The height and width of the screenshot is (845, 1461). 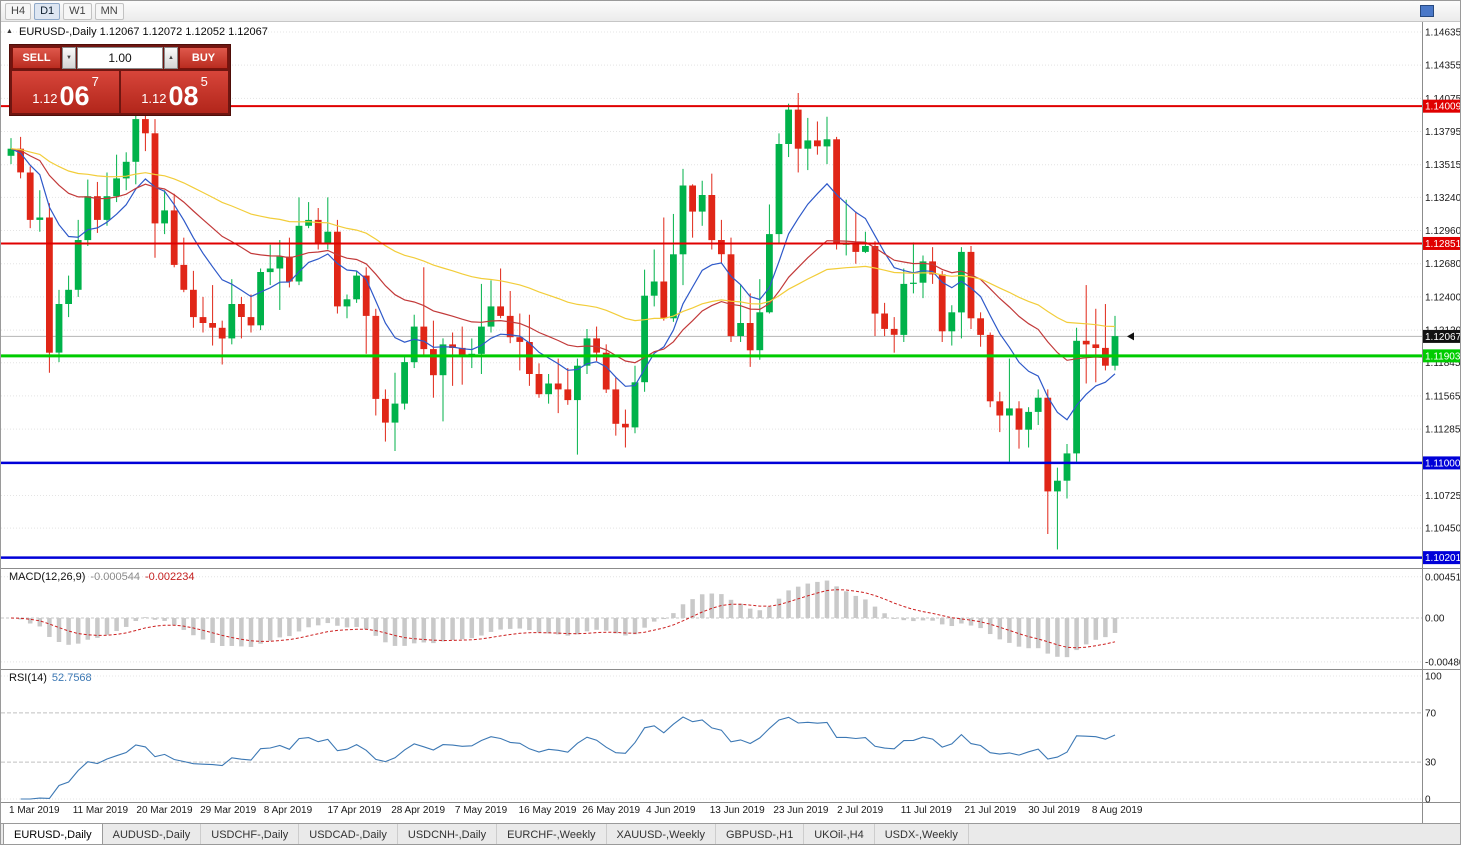 I want to click on svg-text: 1.11000, so click(x=1443, y=463).